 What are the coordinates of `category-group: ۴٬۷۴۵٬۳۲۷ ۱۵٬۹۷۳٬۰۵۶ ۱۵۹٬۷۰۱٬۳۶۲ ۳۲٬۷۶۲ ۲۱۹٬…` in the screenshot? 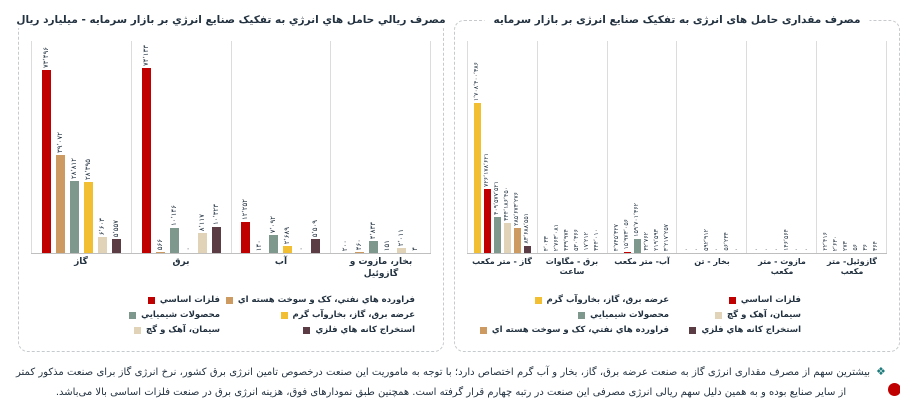 It's located at (641, 147).